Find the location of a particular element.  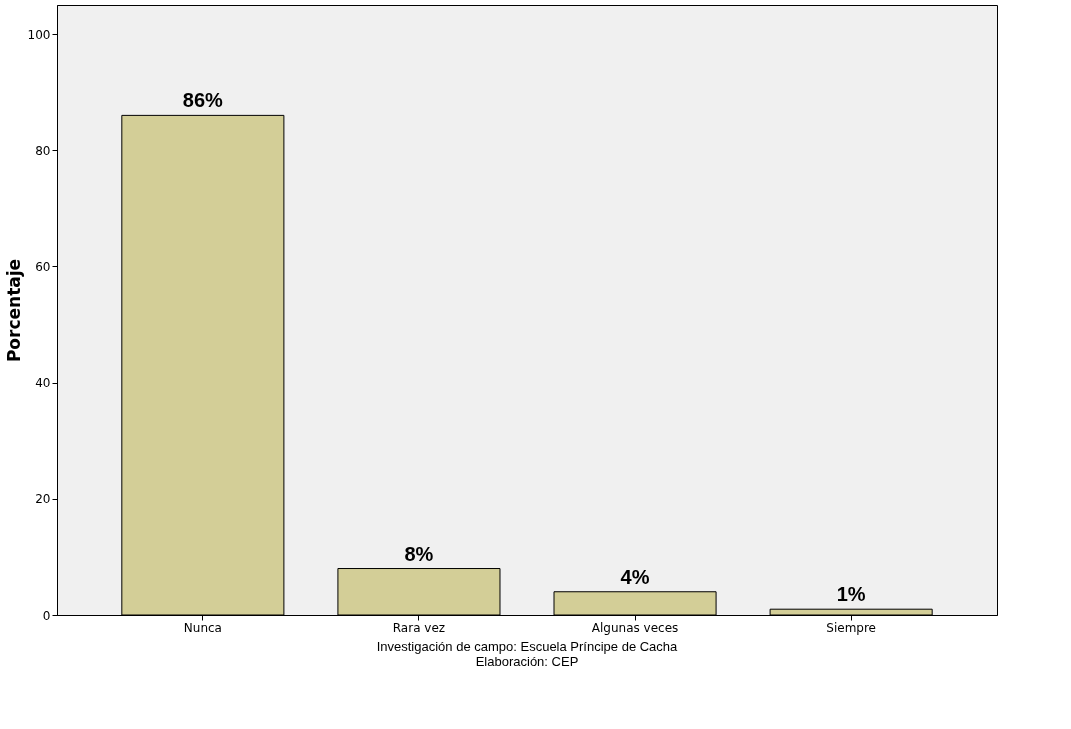

y-tick-label: 80 is located at coordinates (43, 150).